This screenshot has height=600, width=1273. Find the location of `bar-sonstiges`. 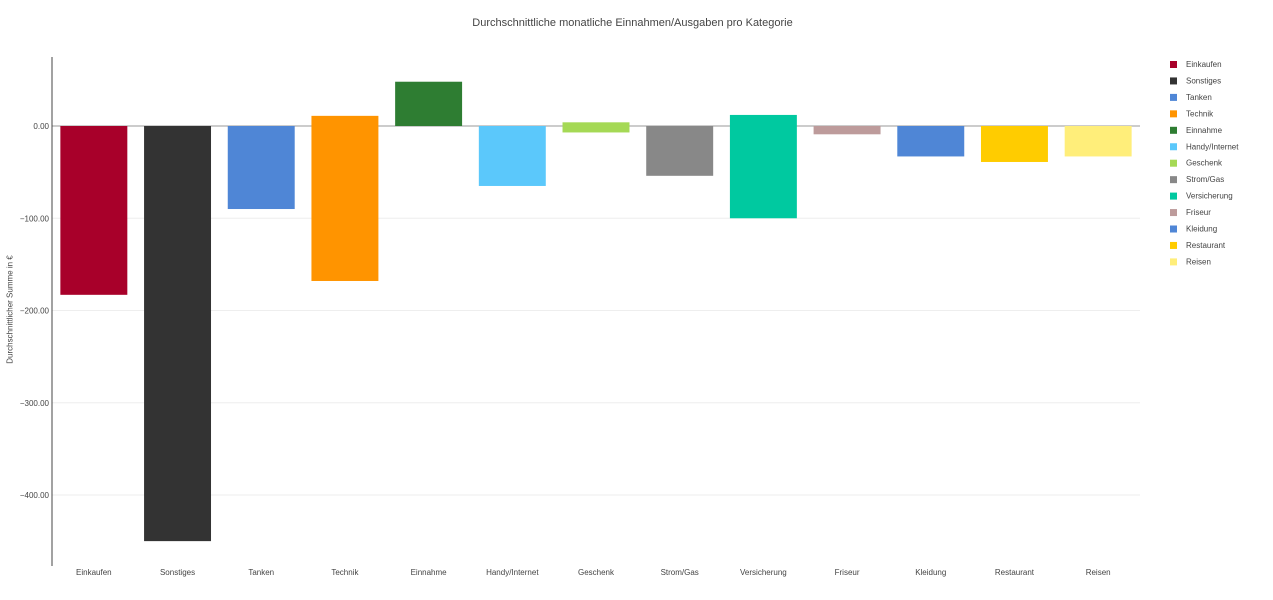

bar-sonstiges is located at coordinates (178, 334).